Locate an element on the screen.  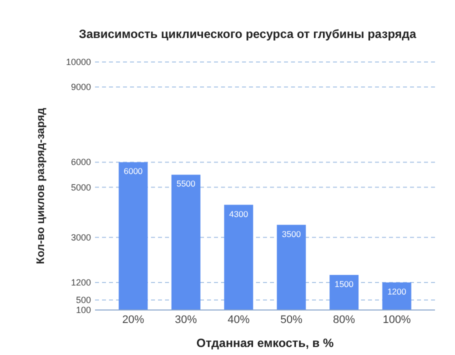
data-label: 1200 is located at coordinates (397, 291).